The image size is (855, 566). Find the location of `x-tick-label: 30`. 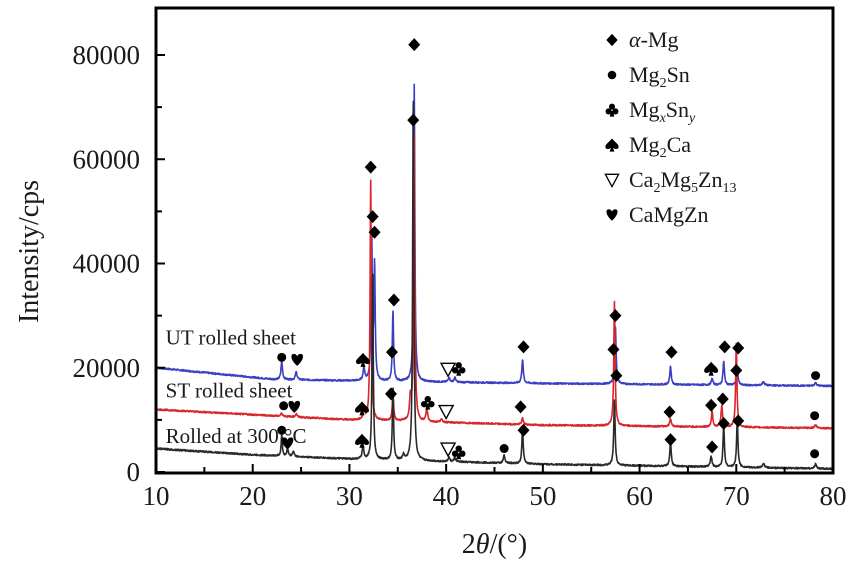

x-tick-label: 30 is located at coordinates (349, 496).